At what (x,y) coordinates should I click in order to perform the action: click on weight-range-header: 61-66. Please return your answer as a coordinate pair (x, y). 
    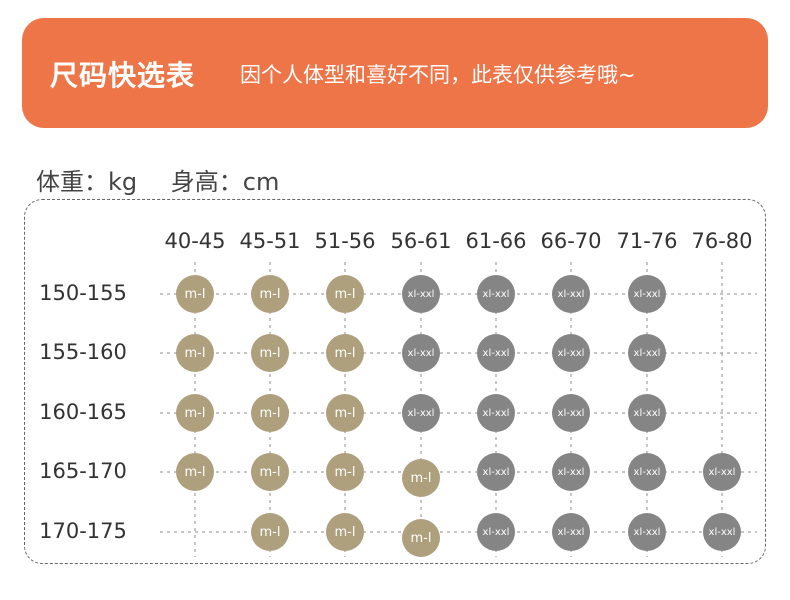
    Looking at the image, I should click on (496, 241).